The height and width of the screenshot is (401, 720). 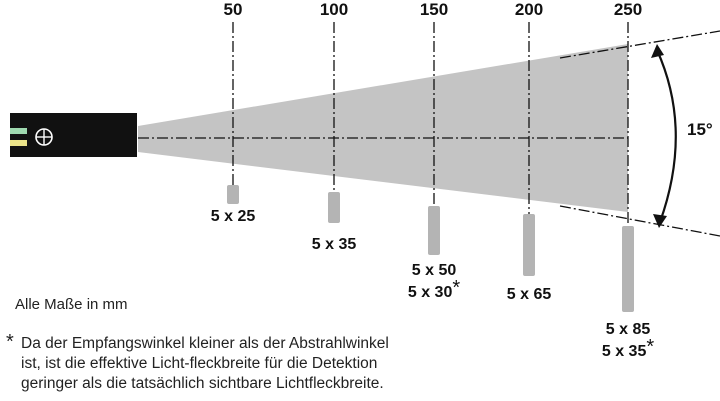 What do you see at coordinates (628, 329) in the screenshot?
I see `spot-size-line: 5 x 85` at bounding box center [628, 329].